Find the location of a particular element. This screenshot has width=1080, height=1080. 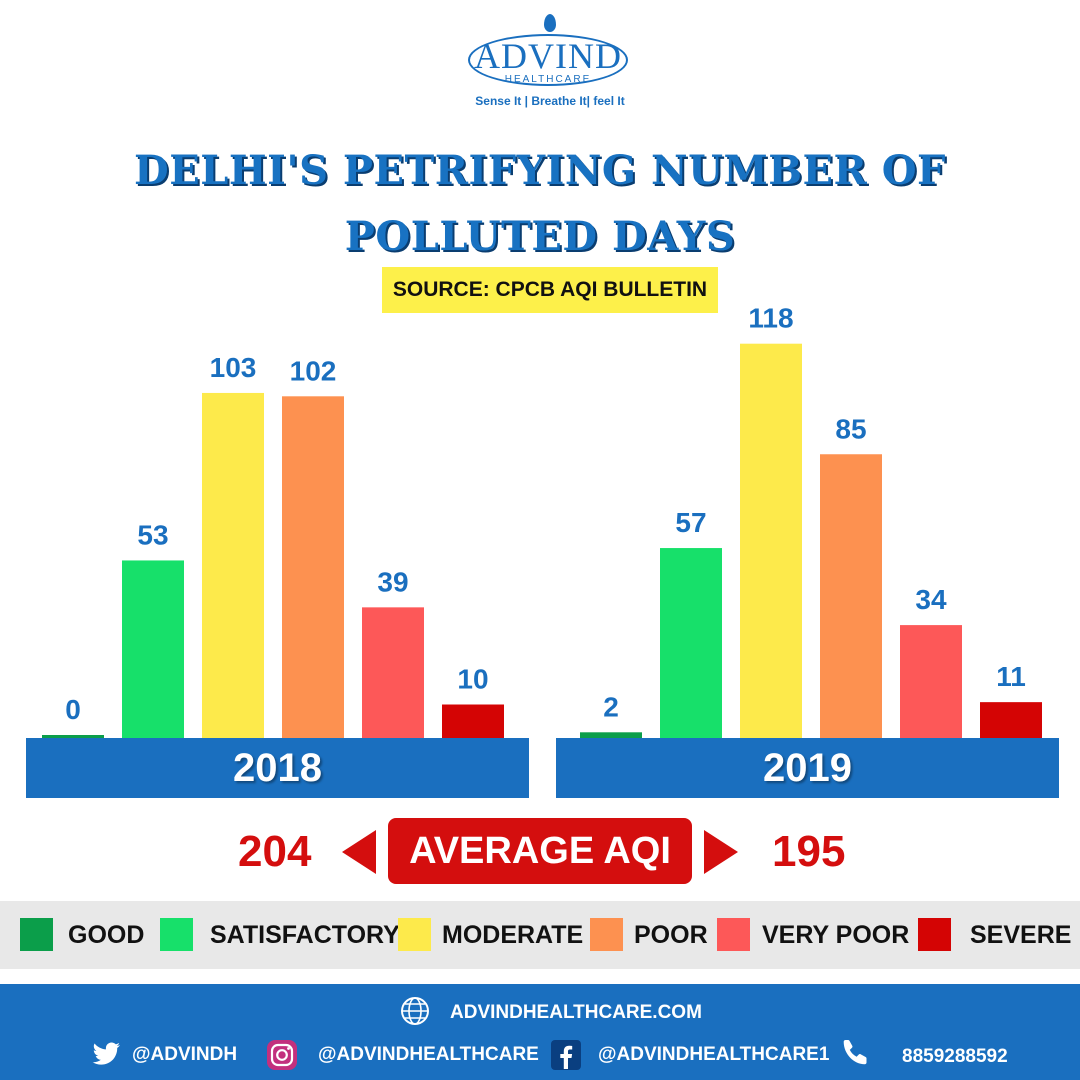

legend-swatch-very-poor is located at coordinates (733, 934).